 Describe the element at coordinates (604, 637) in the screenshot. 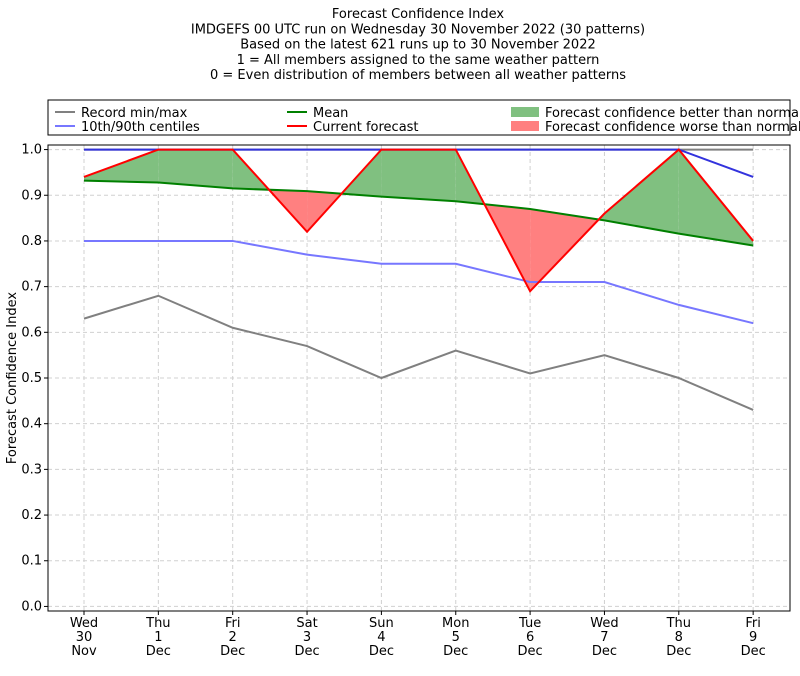

I see `x-tick-label: 7` at that location.